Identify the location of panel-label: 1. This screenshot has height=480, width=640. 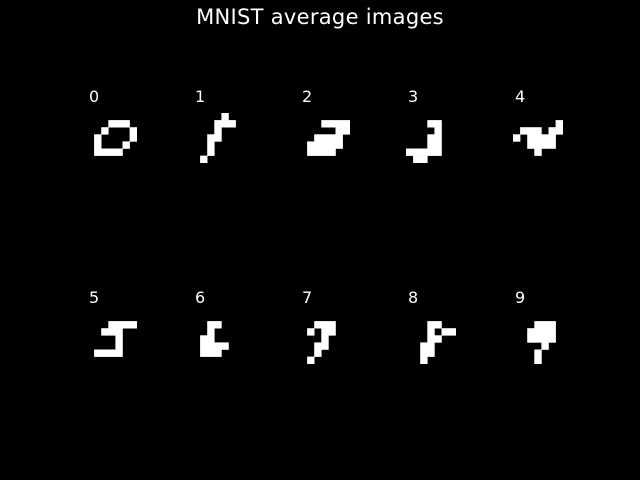
(200, 96).